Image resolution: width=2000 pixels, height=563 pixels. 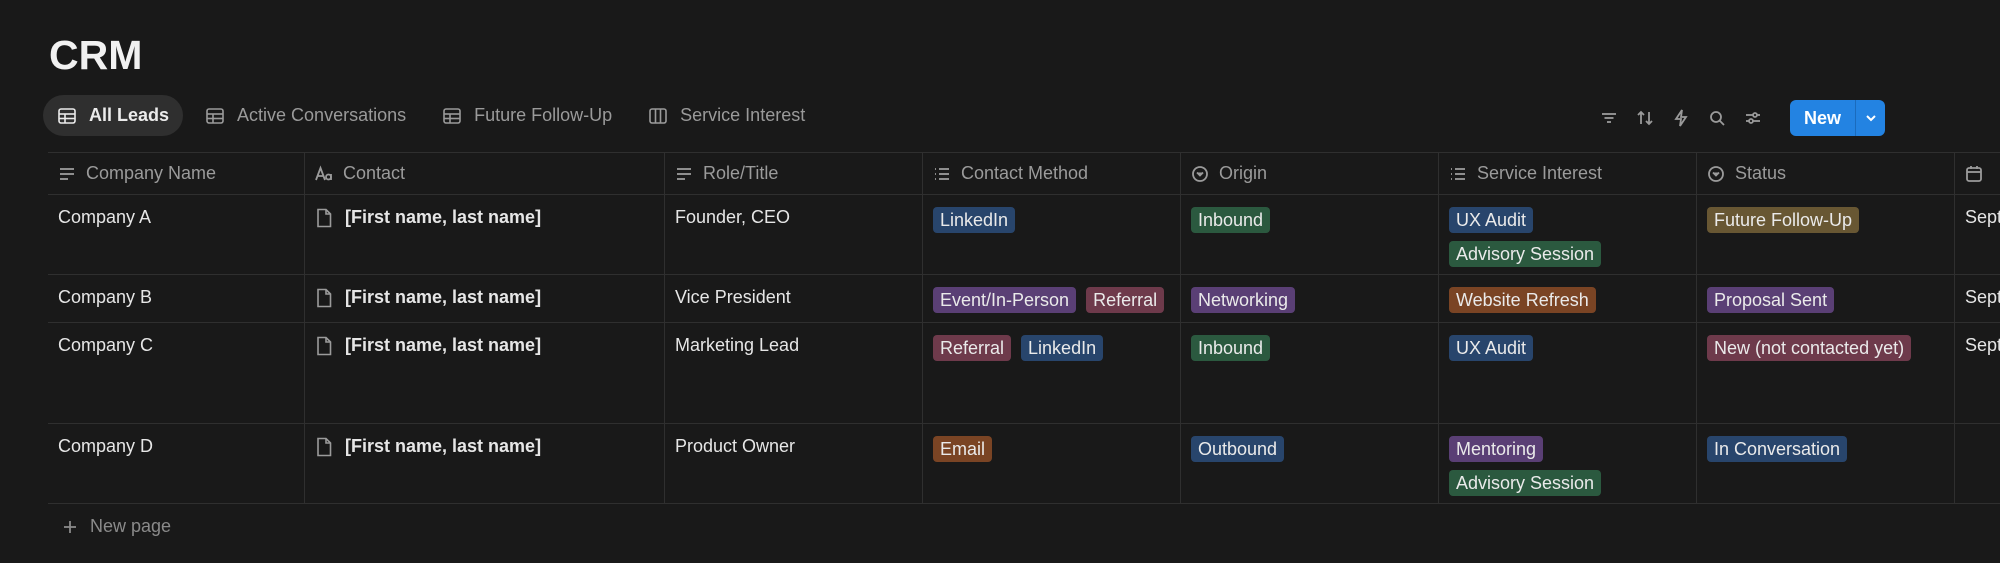 I want to click on company-name: Company A, so click(x=105, y=217).